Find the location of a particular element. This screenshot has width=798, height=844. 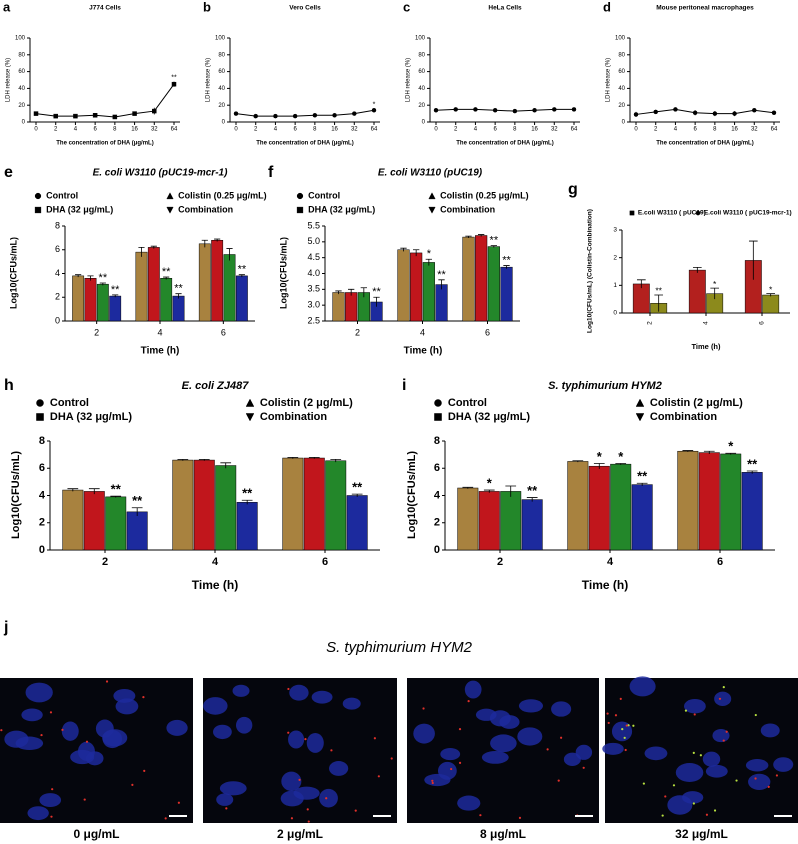

y-tick-label: 3 is located at coordinates (615, 230).